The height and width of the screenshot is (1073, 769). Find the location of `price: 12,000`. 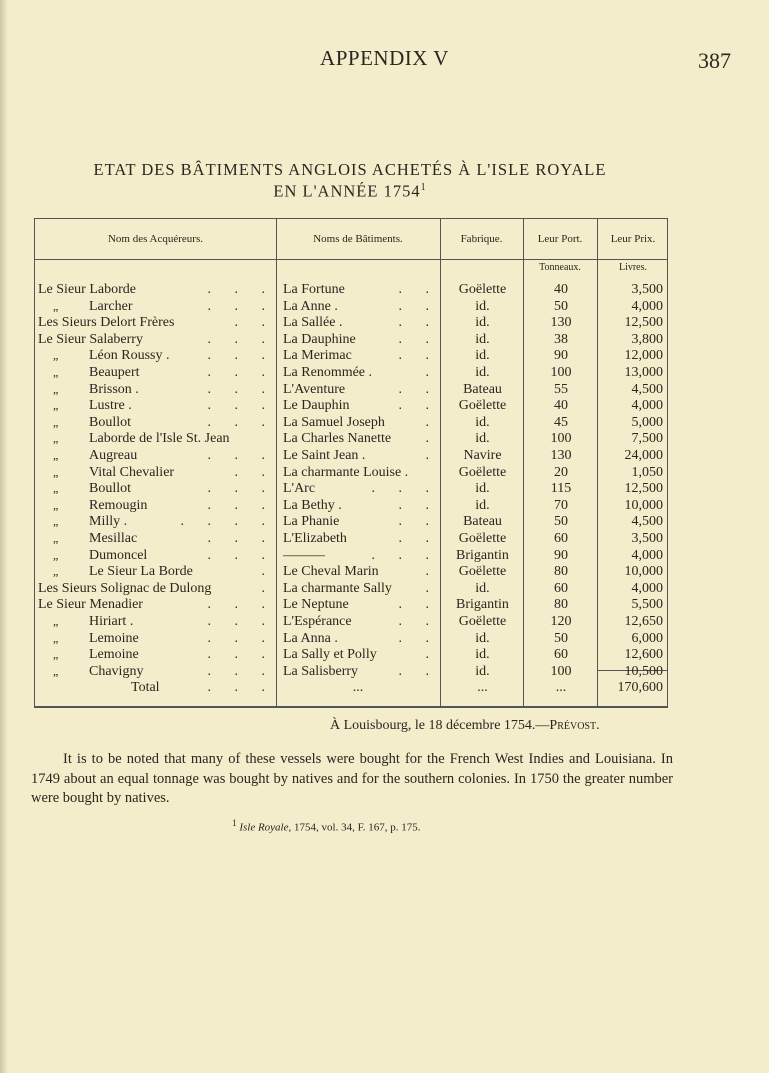

price: 12,000 is located at coordinates (644, 356).